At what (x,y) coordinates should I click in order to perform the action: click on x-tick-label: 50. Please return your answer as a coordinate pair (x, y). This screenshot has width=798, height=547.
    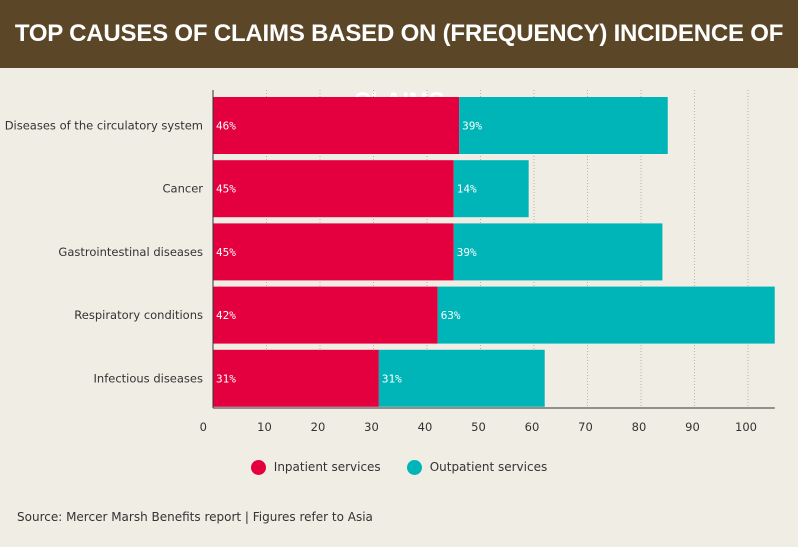
    Looking at the image, I should click on (478, 427).